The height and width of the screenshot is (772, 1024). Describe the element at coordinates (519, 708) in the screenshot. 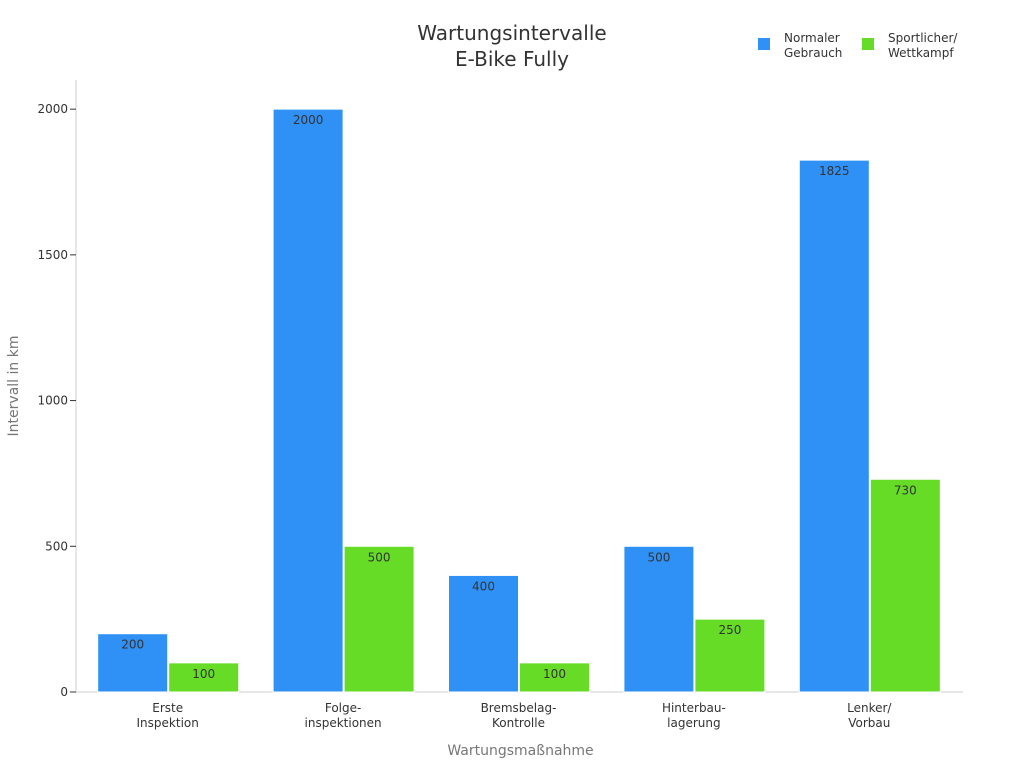

I see `x-tick-label-line: Bremsbelag-` at that location.